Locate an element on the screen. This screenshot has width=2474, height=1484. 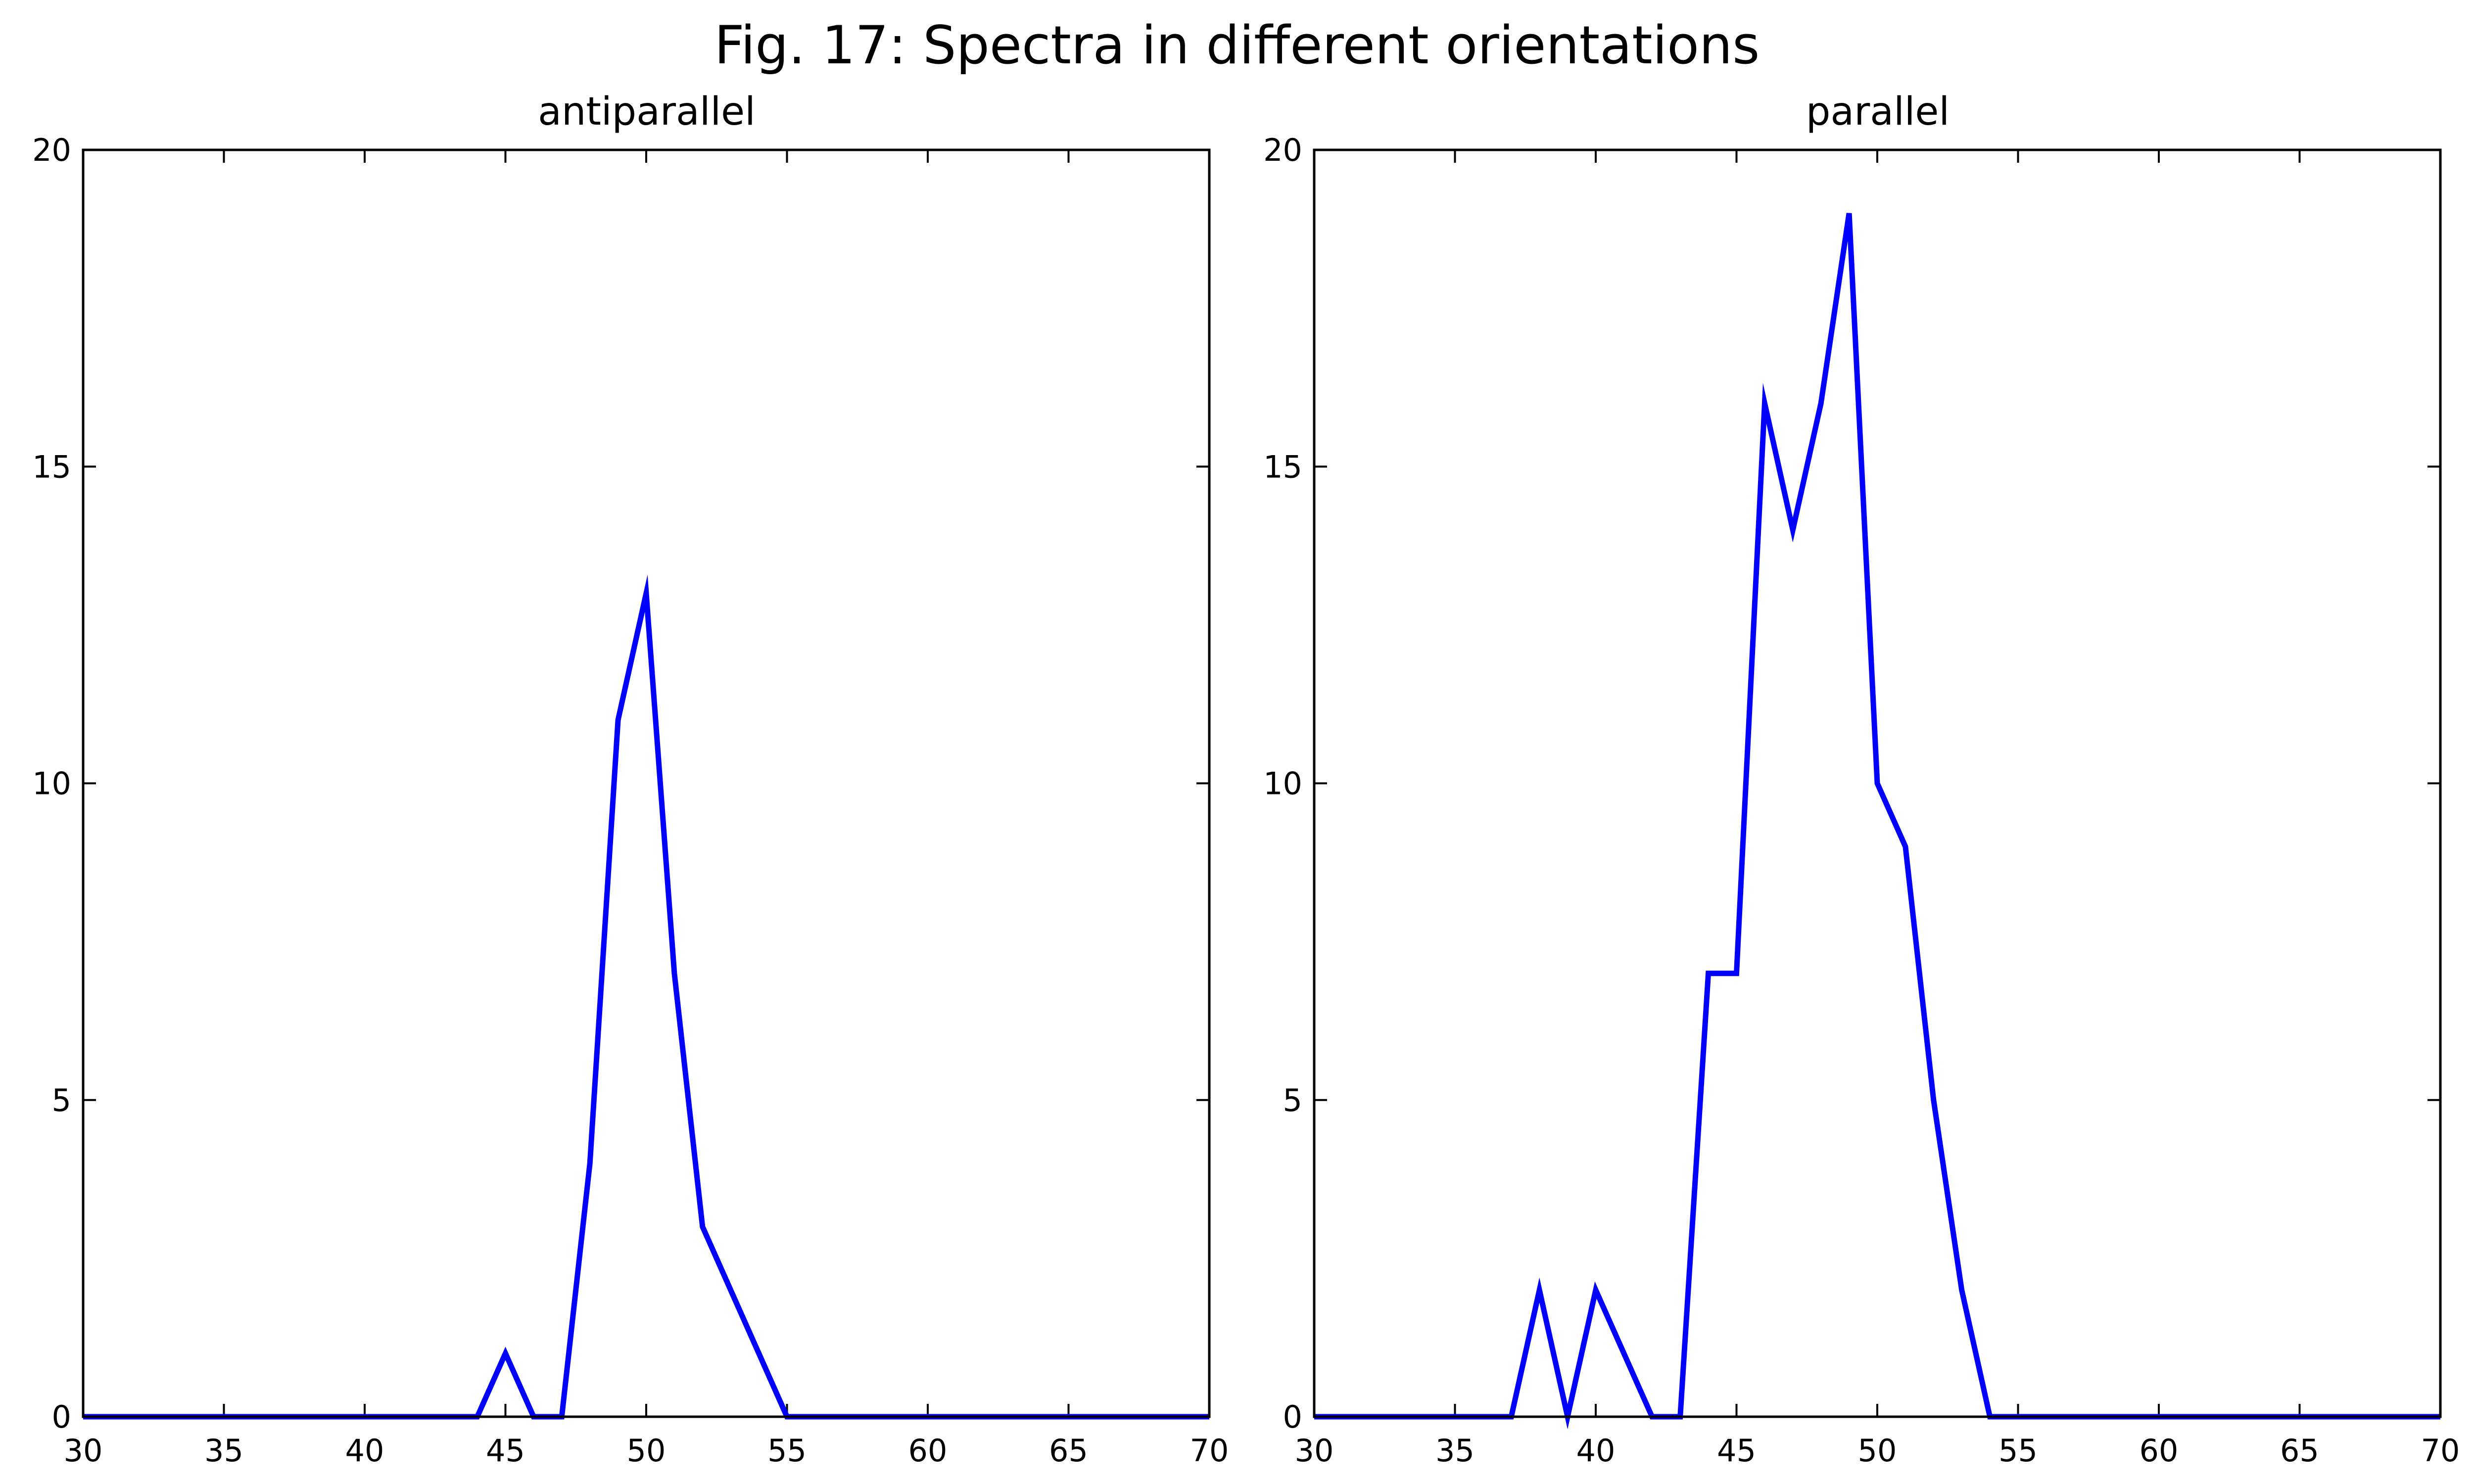
panel-title-antiparallel: antiparallel is located at coordinates (647, 112).